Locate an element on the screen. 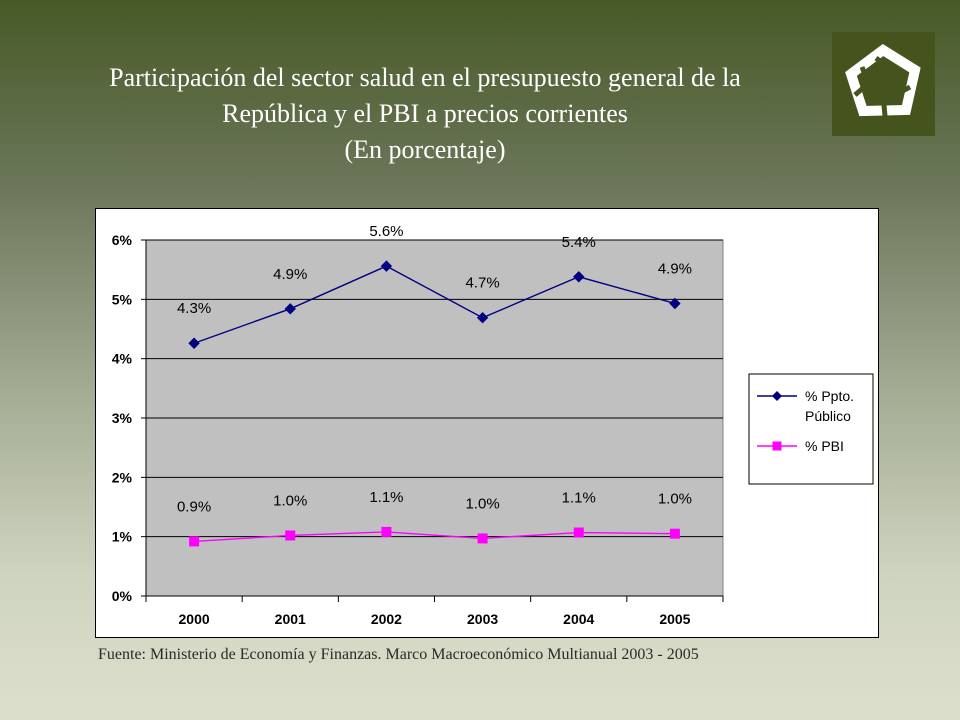  data-label: 4.7% is located at coordinates (482, 283).